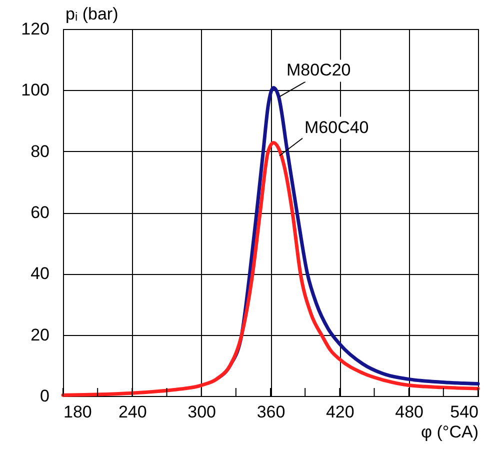 The width and height of the screenshot is (498, 468). What do you see at coordinates (340, 412) in the screenshot?
I see `x-tick-label: 420` at bounding box center [340, 412].